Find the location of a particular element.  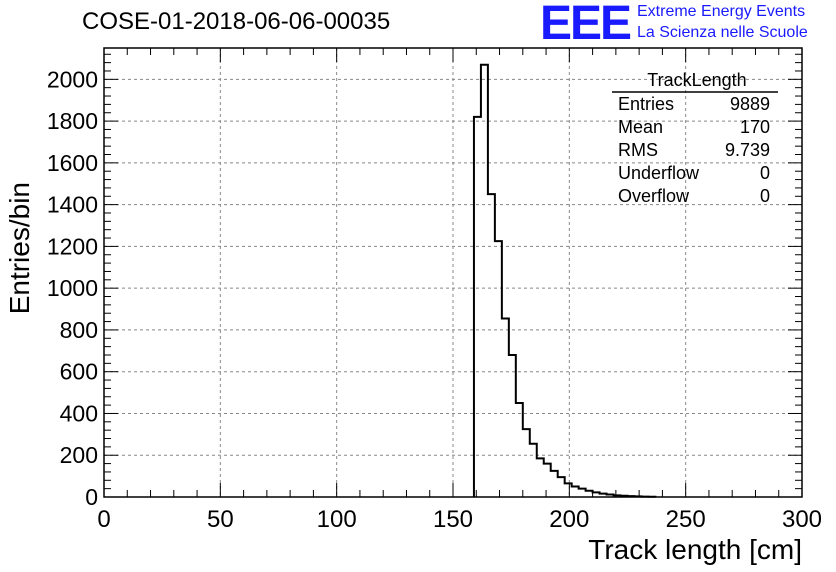

y-tick-label: 1000 is located at coordinates (72, 288).